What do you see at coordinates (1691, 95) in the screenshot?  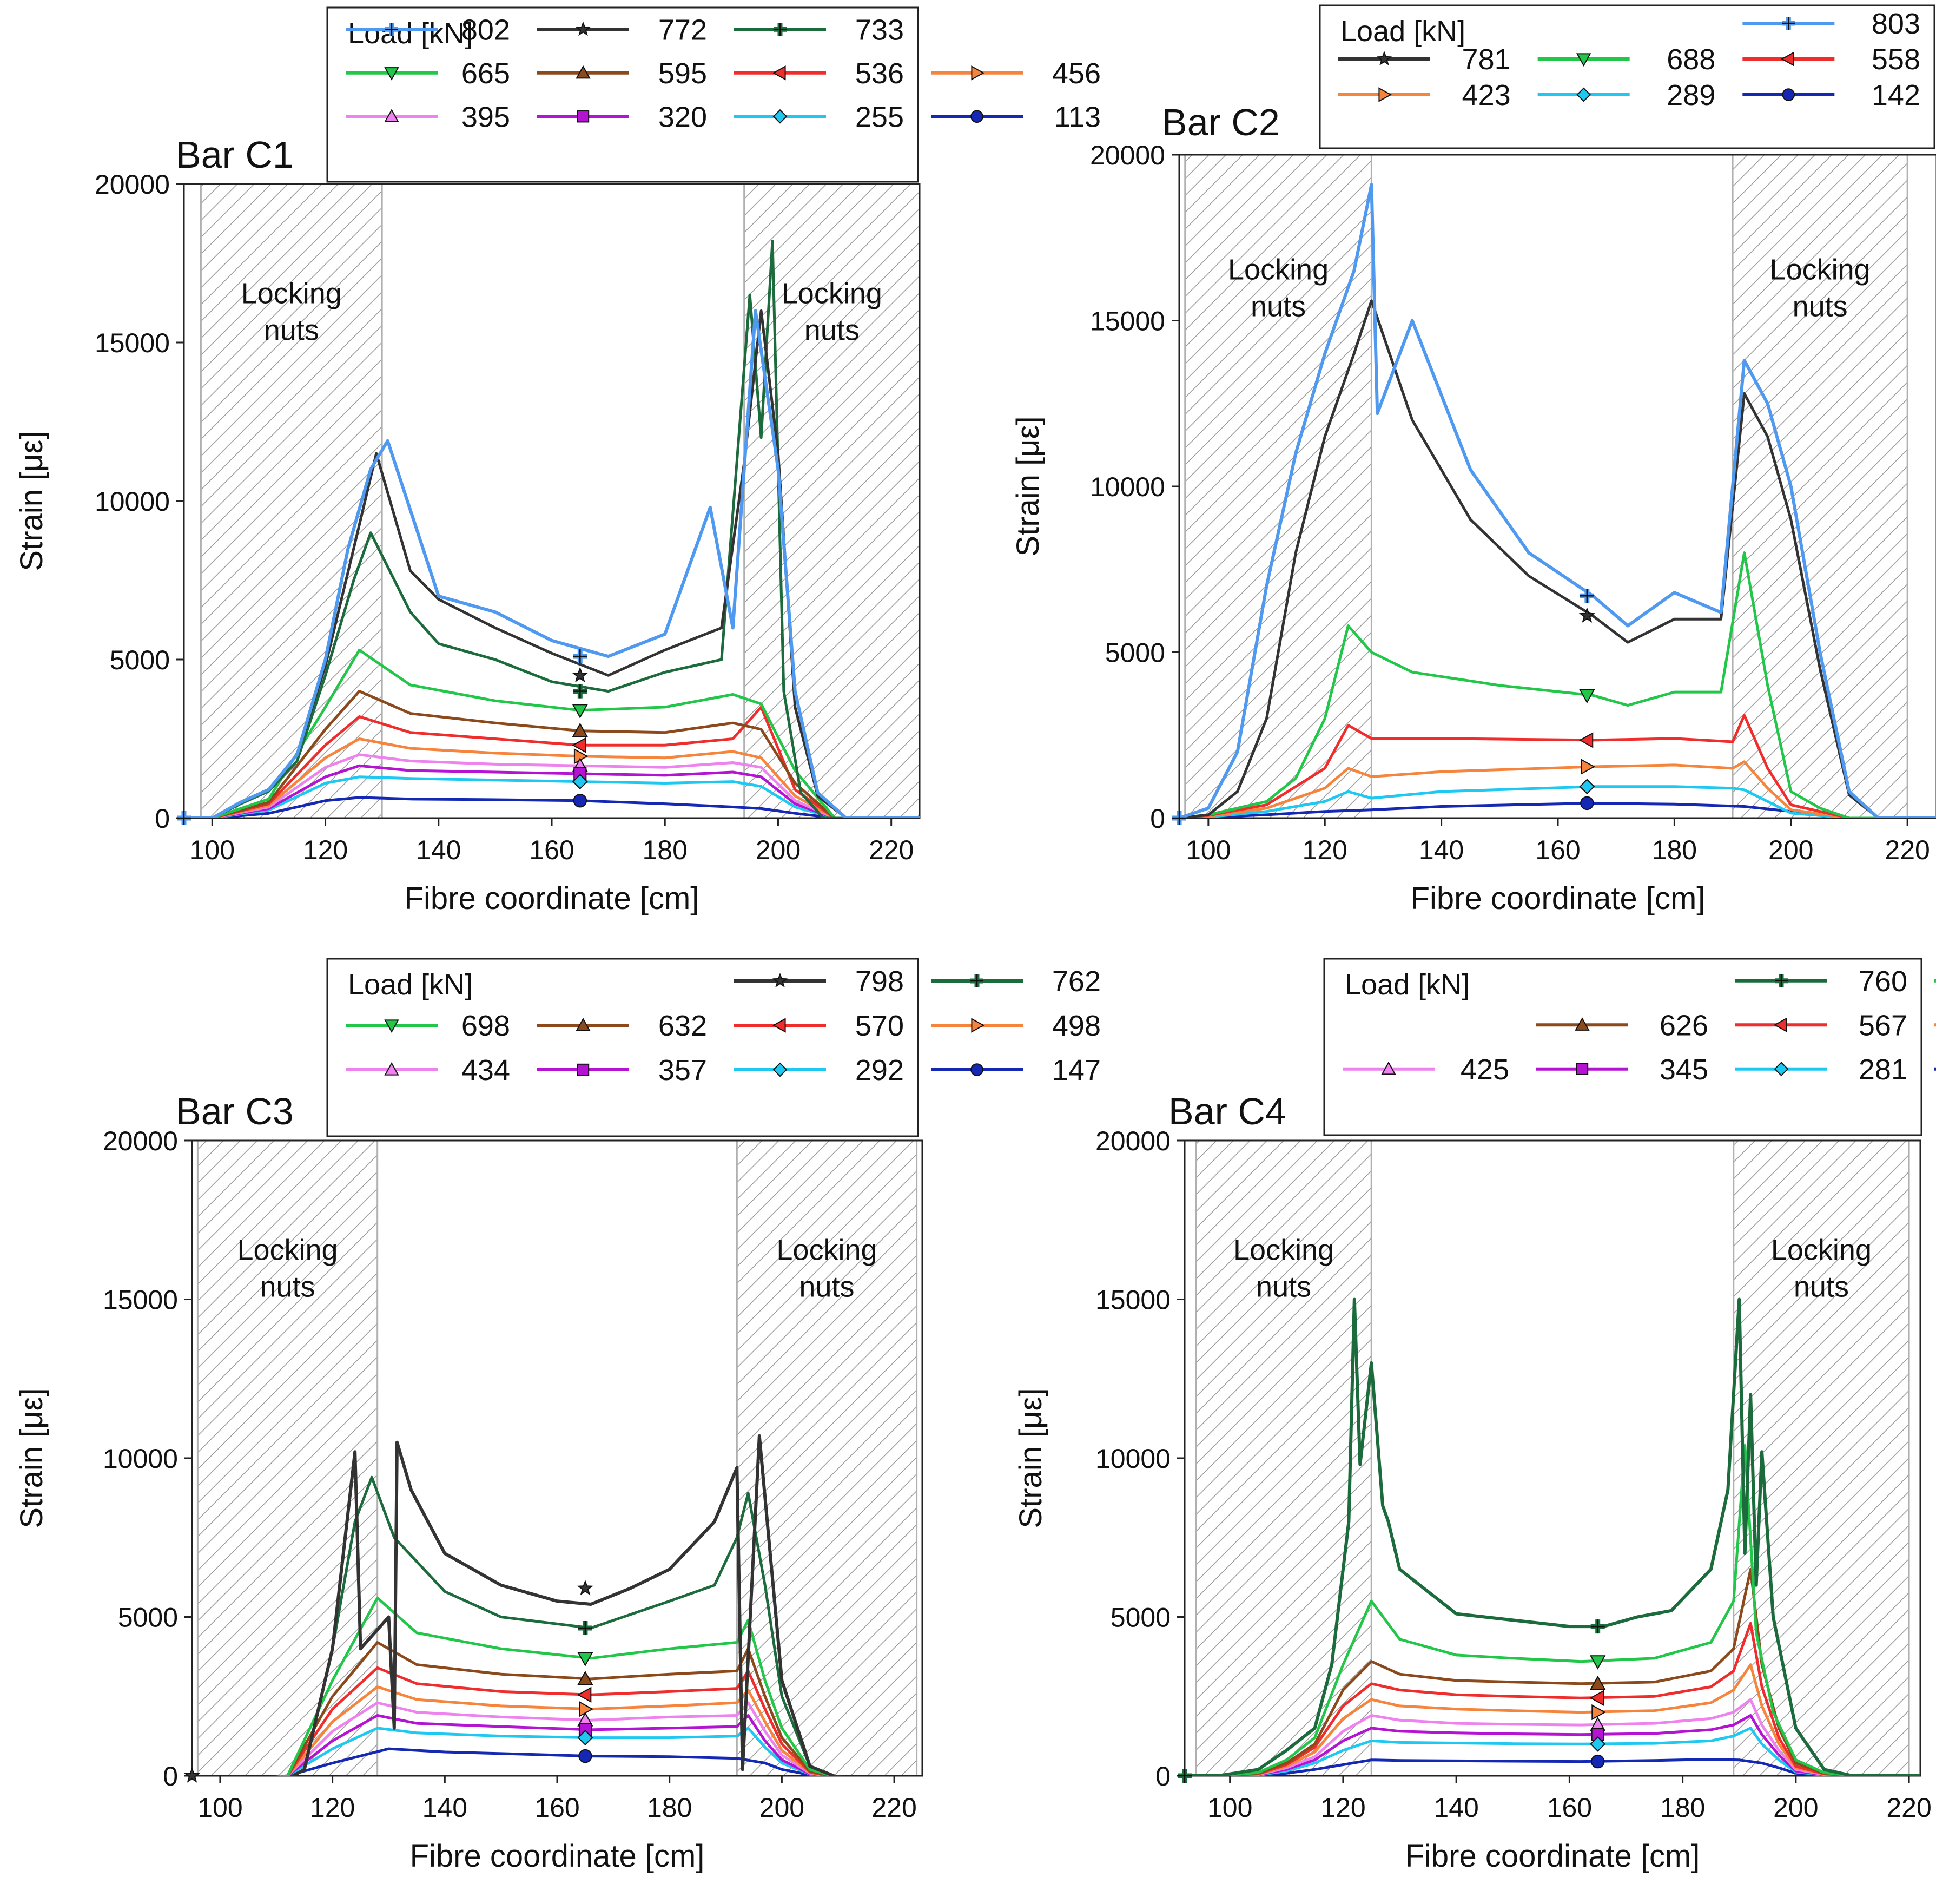 I see `legend-label-289: 289` at bounding box center [1691, 95].